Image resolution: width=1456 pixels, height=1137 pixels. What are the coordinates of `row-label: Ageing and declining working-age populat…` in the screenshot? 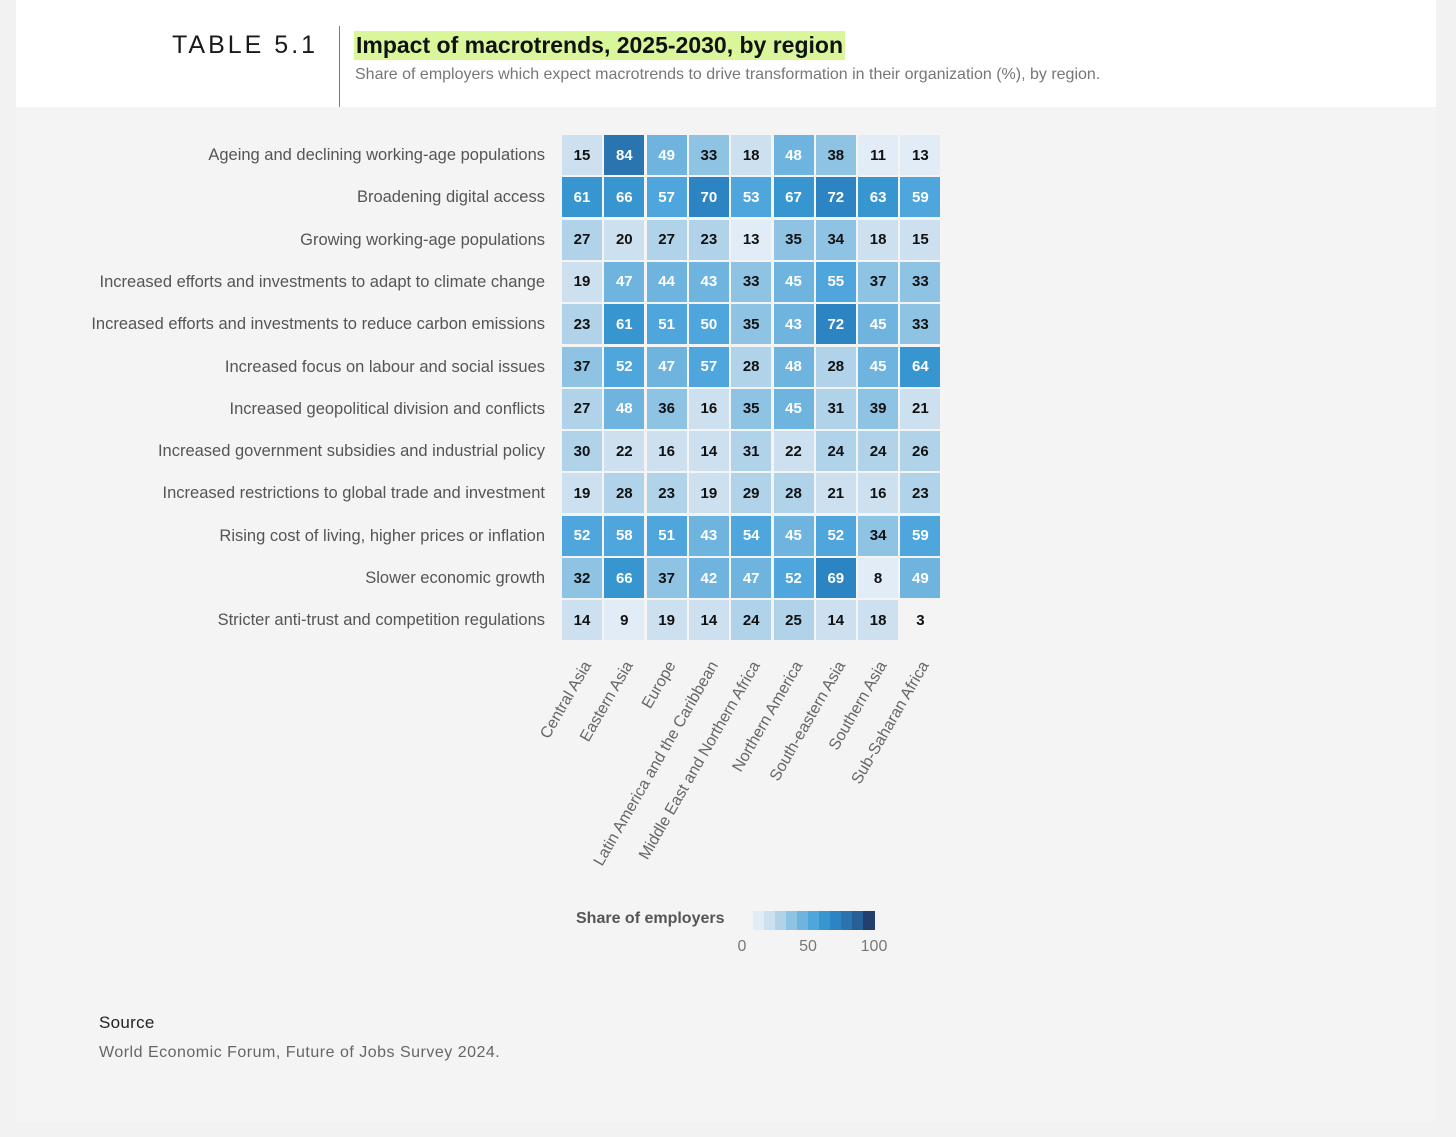 It's located at (376, 155).